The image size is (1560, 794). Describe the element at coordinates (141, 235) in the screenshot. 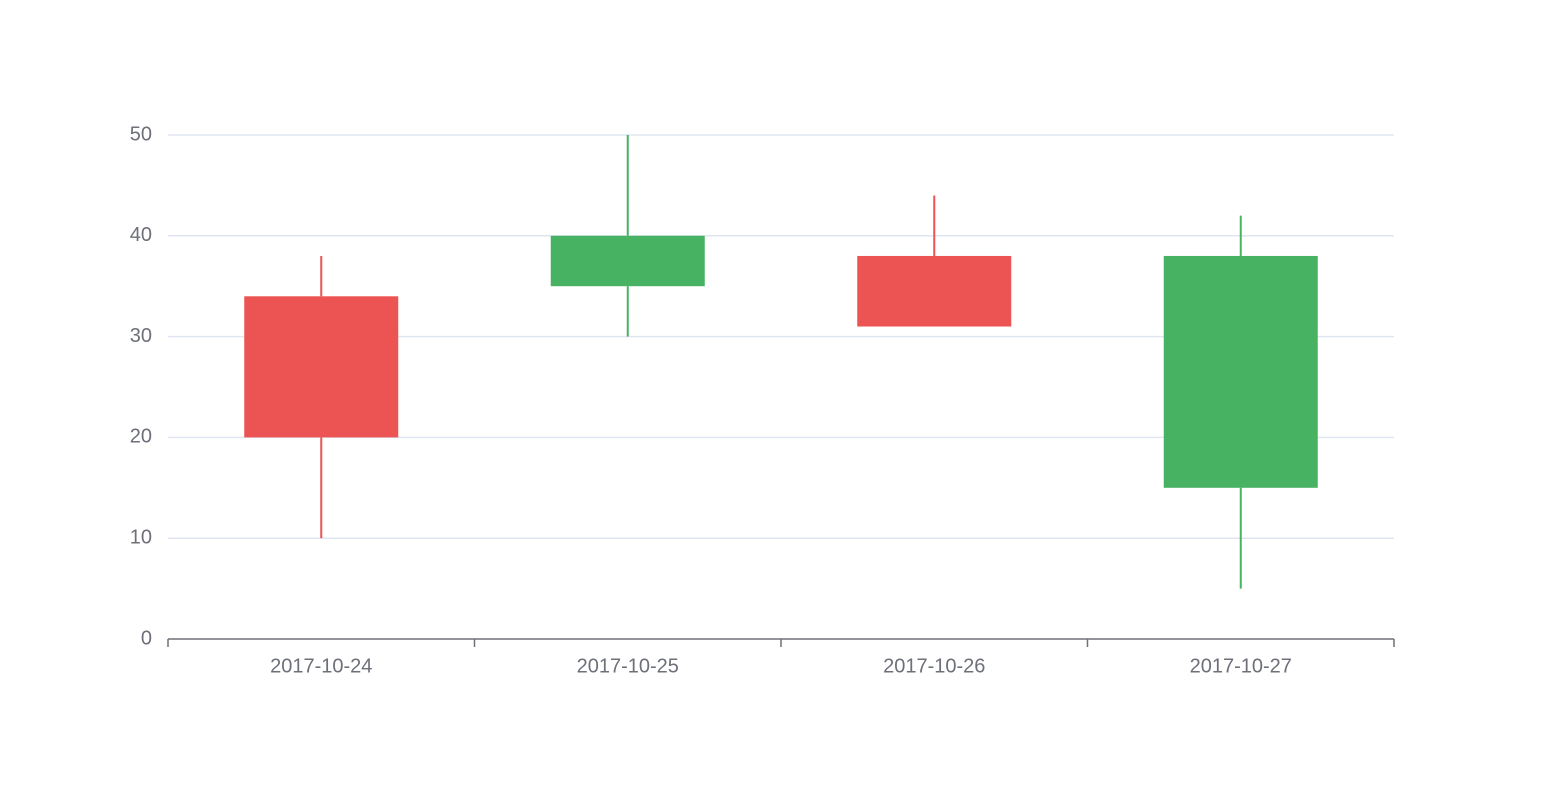

I see `y-tick-label: 40` at that location.